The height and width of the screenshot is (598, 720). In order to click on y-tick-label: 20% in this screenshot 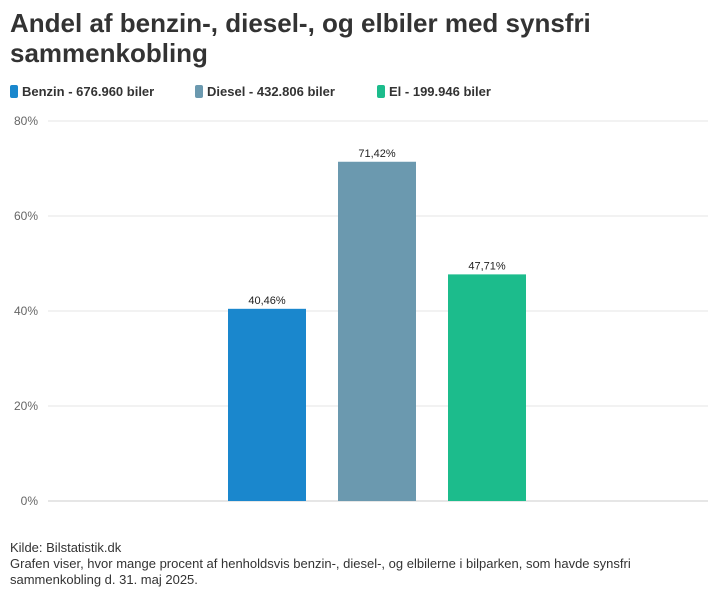, I will do `click(26, 406)`.